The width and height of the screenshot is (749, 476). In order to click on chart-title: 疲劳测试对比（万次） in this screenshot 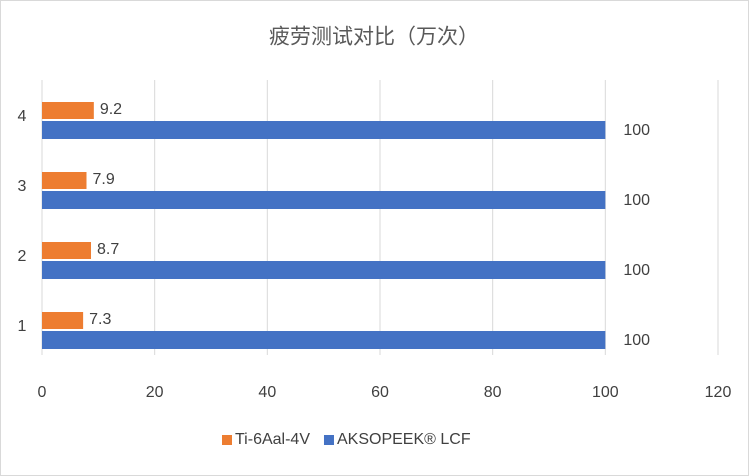, I will do `click(374, 37)`.